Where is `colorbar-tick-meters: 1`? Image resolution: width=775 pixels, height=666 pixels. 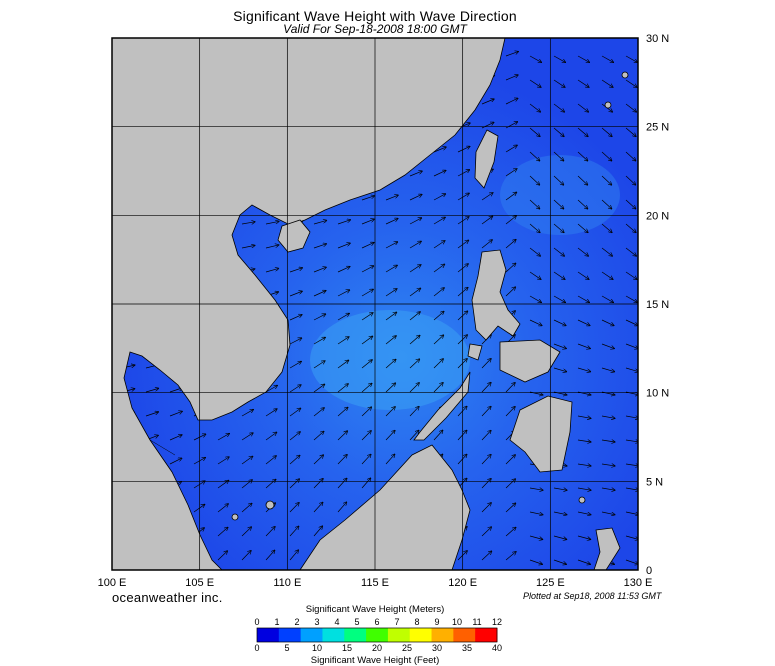 colorbar-tick-meters: 1 is located at coordinates (277, 622).